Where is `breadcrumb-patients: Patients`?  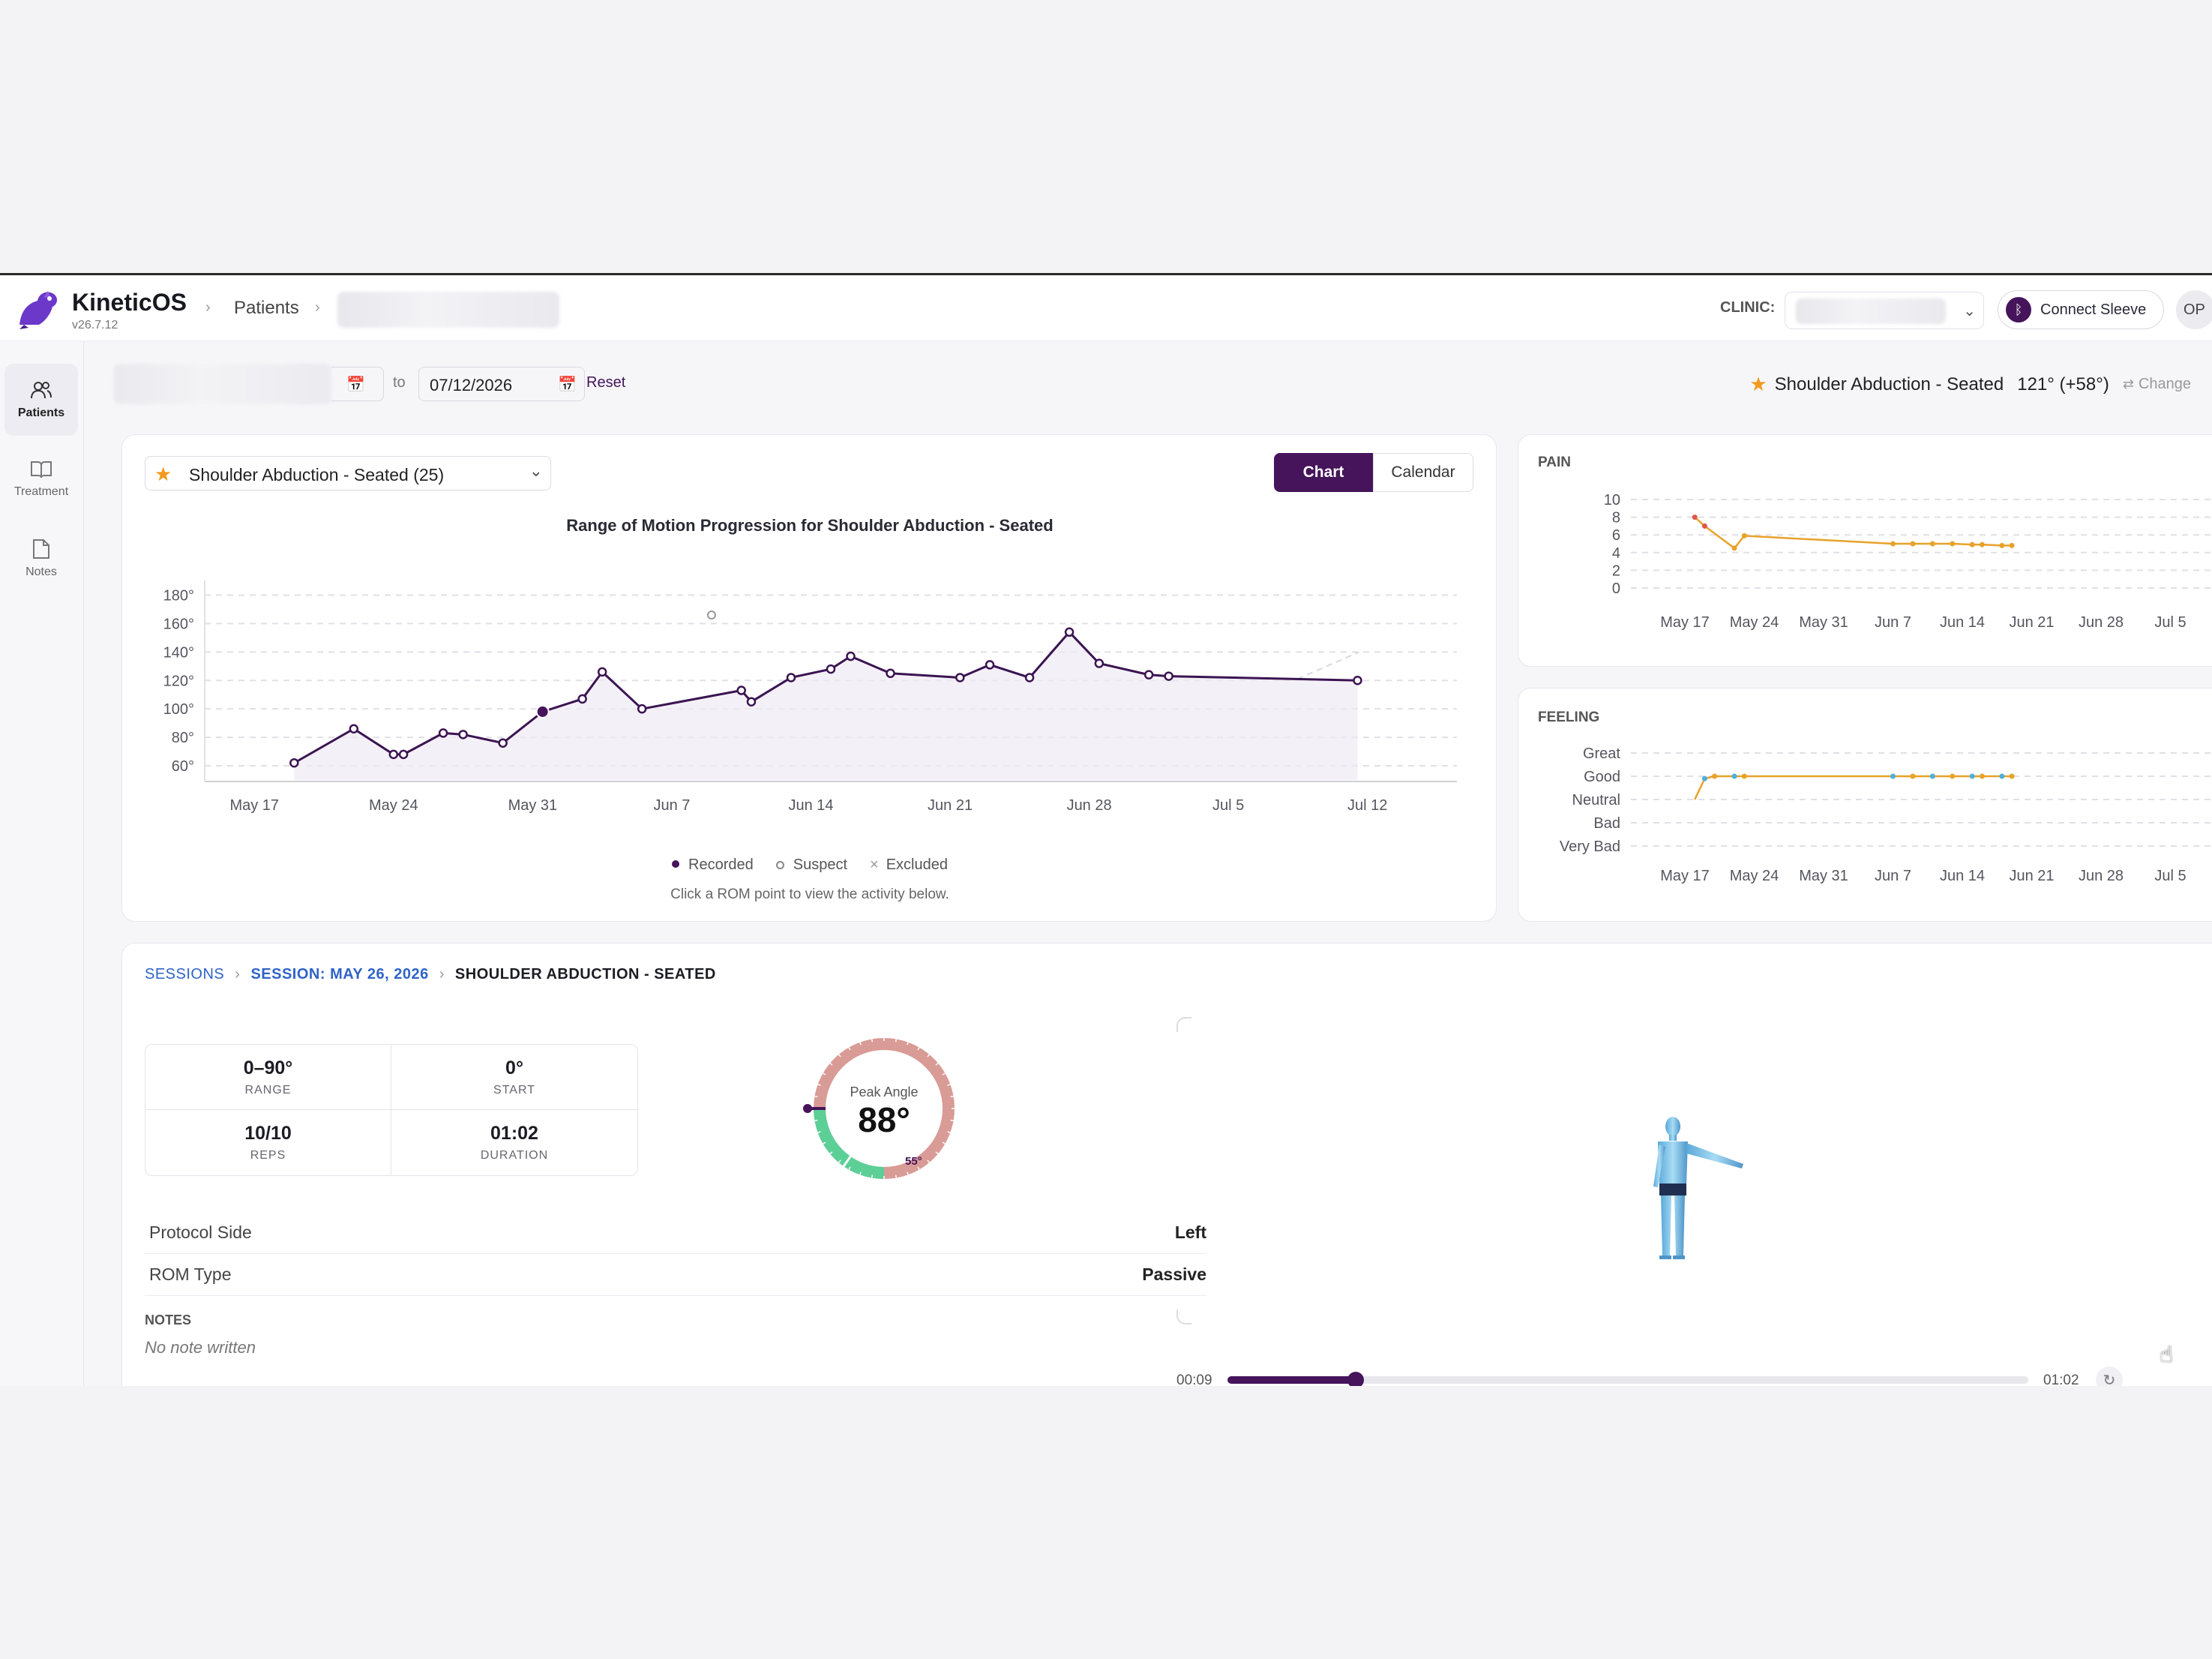 breadcrumb-patients: Patients is located at coordinates (266, 308).